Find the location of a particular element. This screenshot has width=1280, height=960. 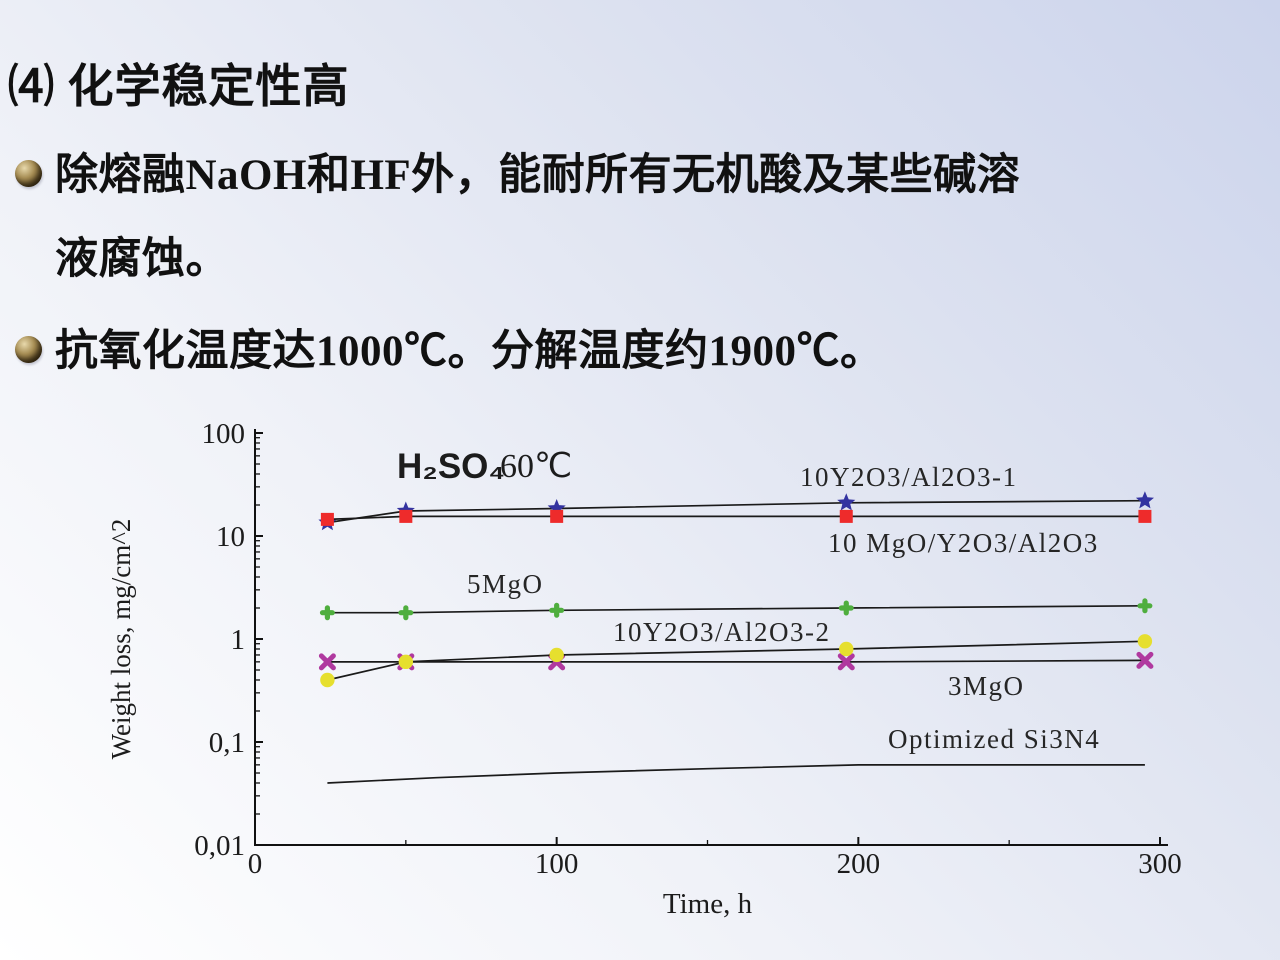

series-label-10Y2O3/Al2O3-1: 10Y2O3/Al2O3-1 is located at coordinates (909, 477).